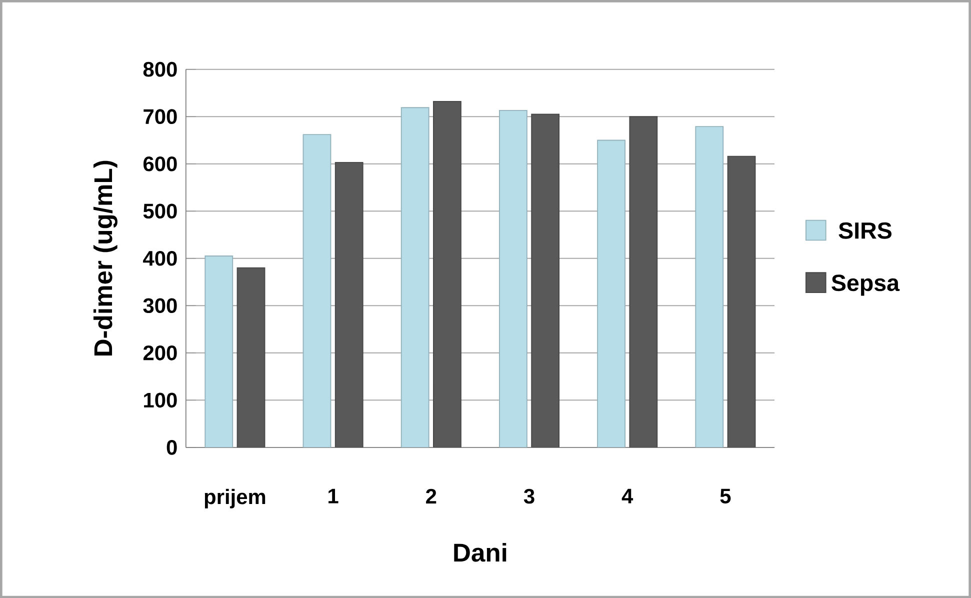  What do you see at coordinates (171, 447) in the screenshot?
I see `y-tick-label: 0` at bounding box center [171, 447].